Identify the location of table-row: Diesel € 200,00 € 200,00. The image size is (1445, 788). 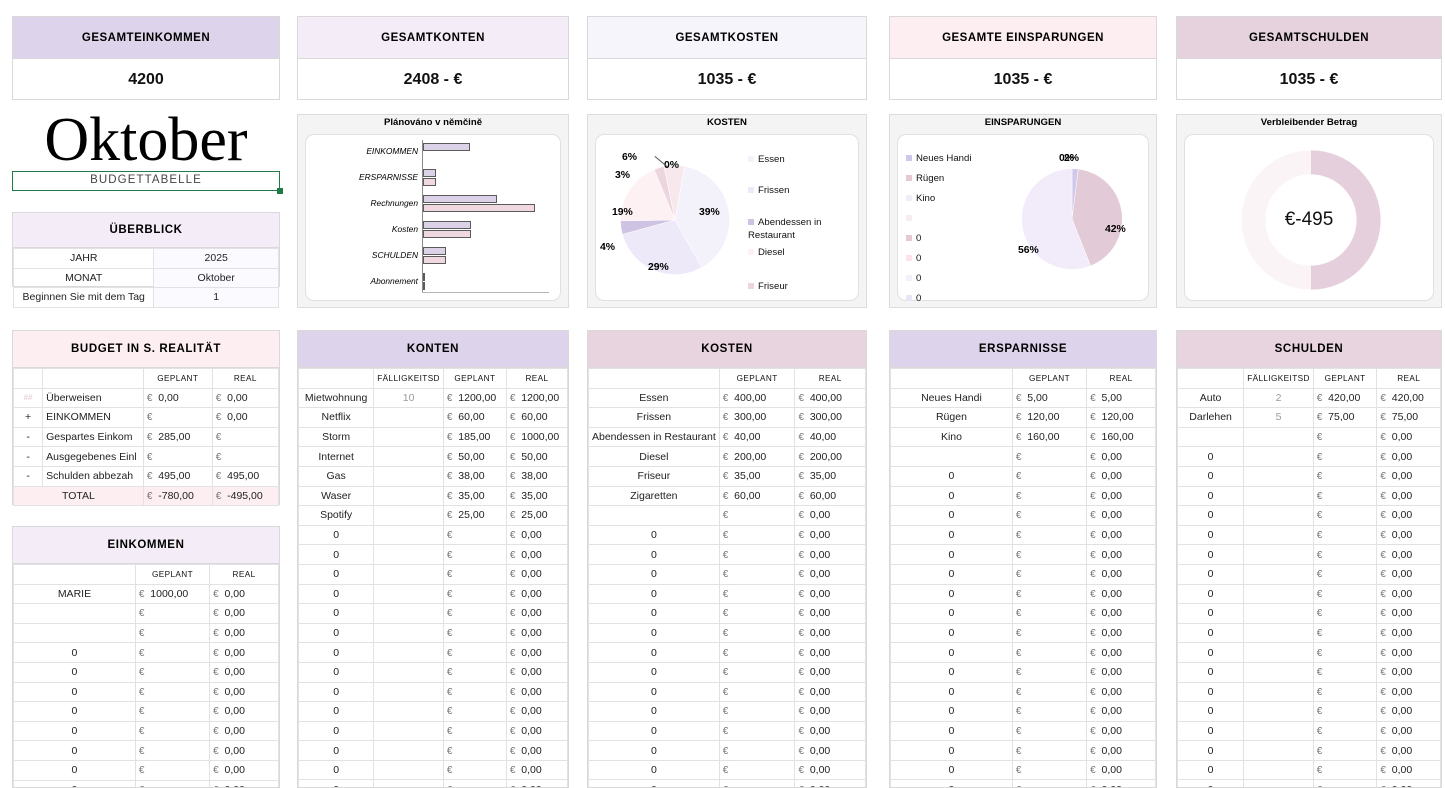
(727, 456).